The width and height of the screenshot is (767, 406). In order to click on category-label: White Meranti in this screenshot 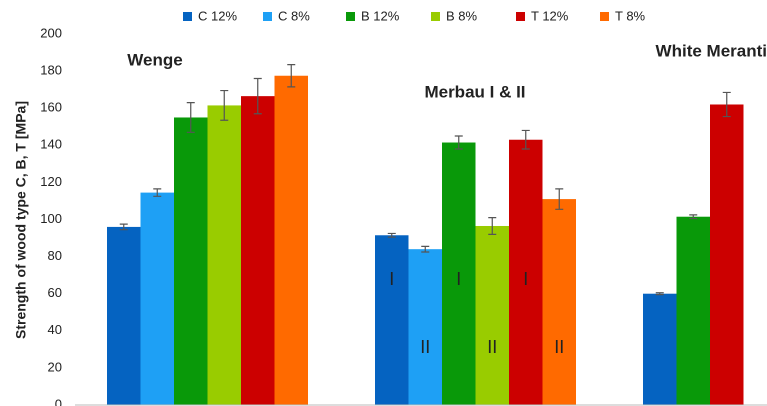, I will do `click(711, 50)`.